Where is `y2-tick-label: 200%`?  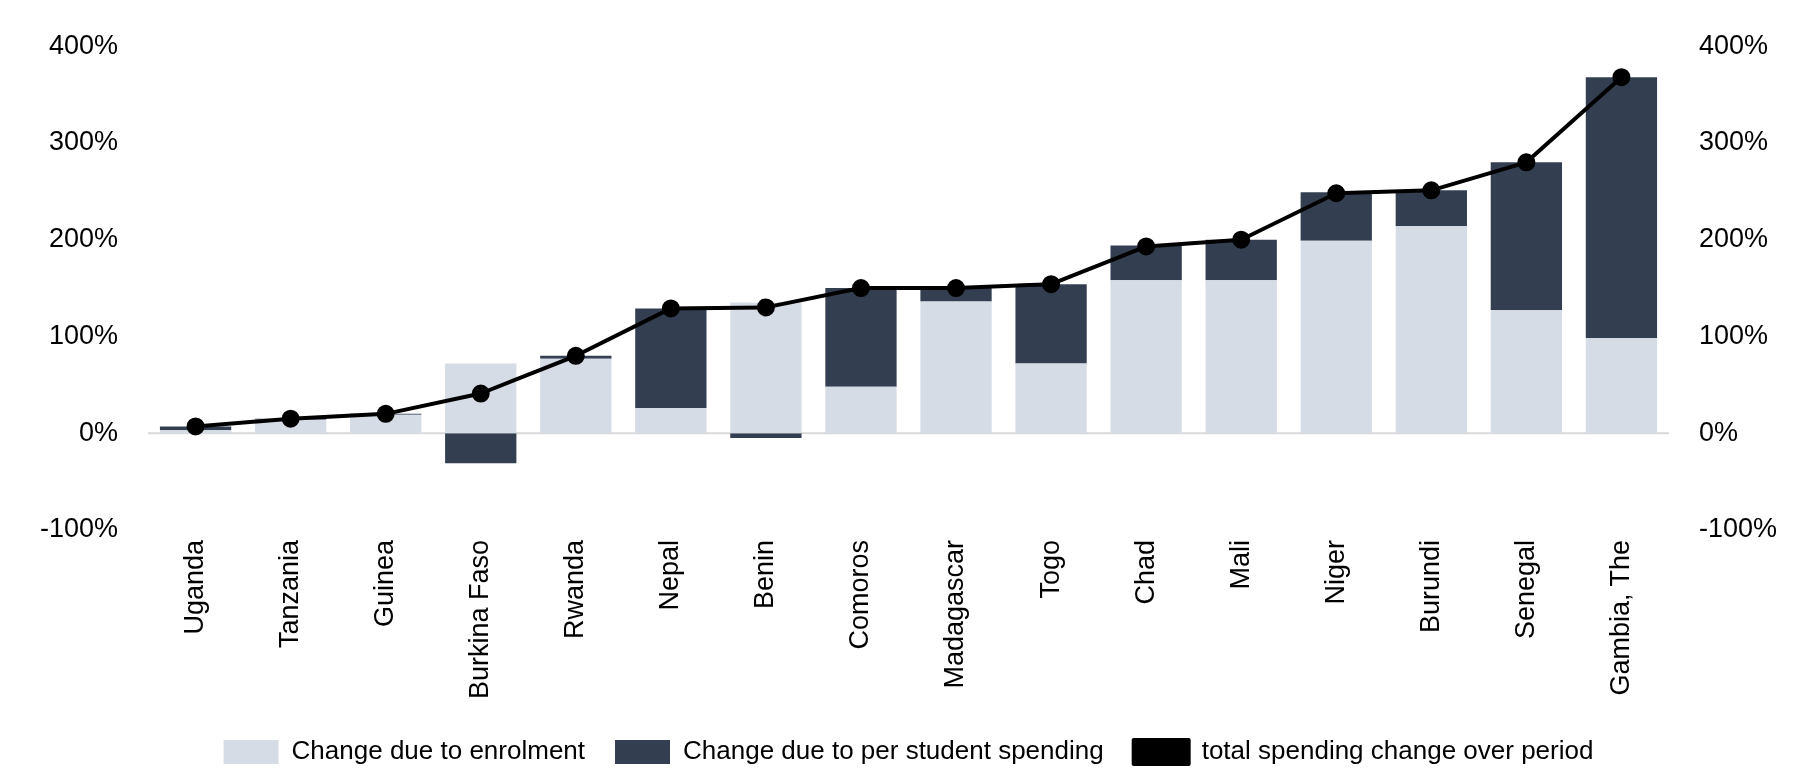
y2-tick-label: 200% is located at coordinates (1733, 238).